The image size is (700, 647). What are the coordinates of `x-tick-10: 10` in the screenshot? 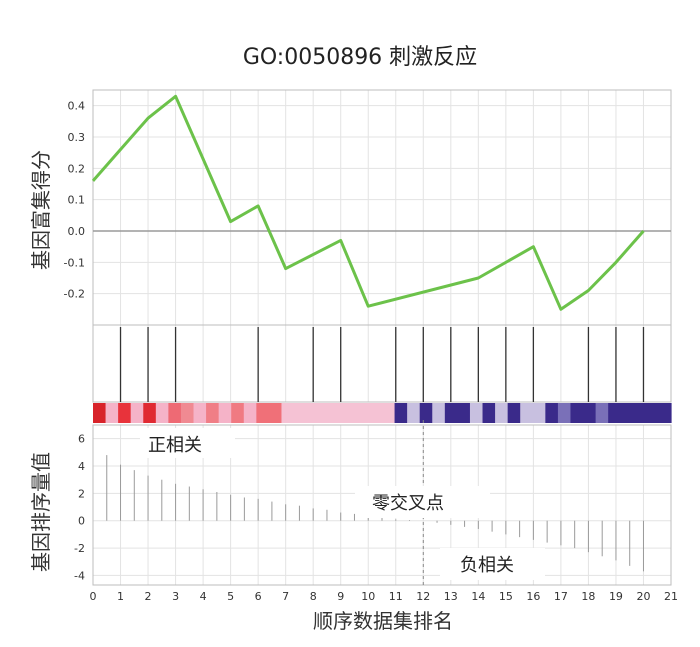 It's located at (368, 596).